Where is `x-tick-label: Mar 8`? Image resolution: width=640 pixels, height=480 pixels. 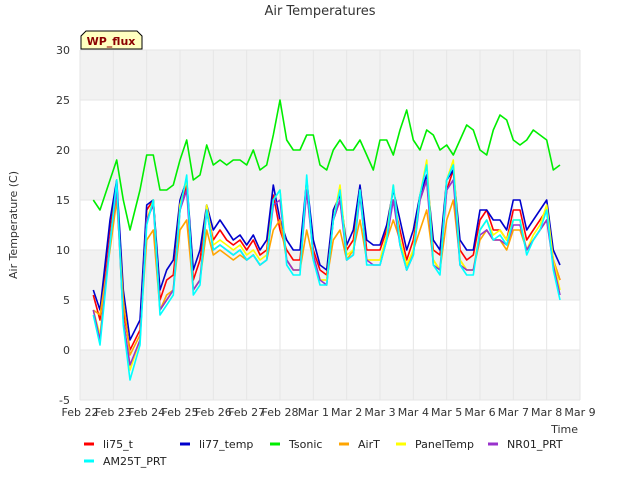
x-tick-label: Mar 8 is located at coordinates (546, 412).